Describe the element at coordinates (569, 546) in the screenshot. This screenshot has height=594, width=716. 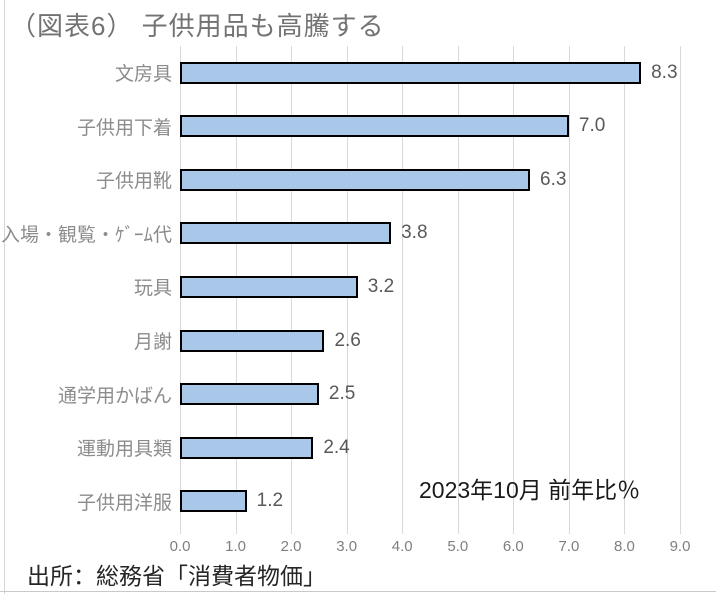
I see `x-tick-label: 7.0` at that location.